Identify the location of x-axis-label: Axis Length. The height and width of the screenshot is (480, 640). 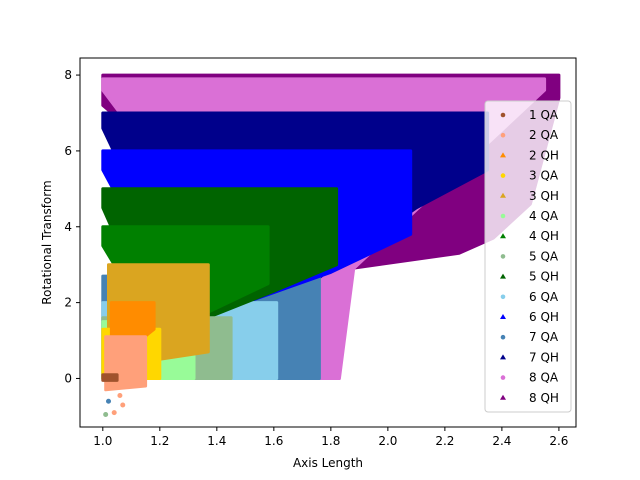
(328, 463).